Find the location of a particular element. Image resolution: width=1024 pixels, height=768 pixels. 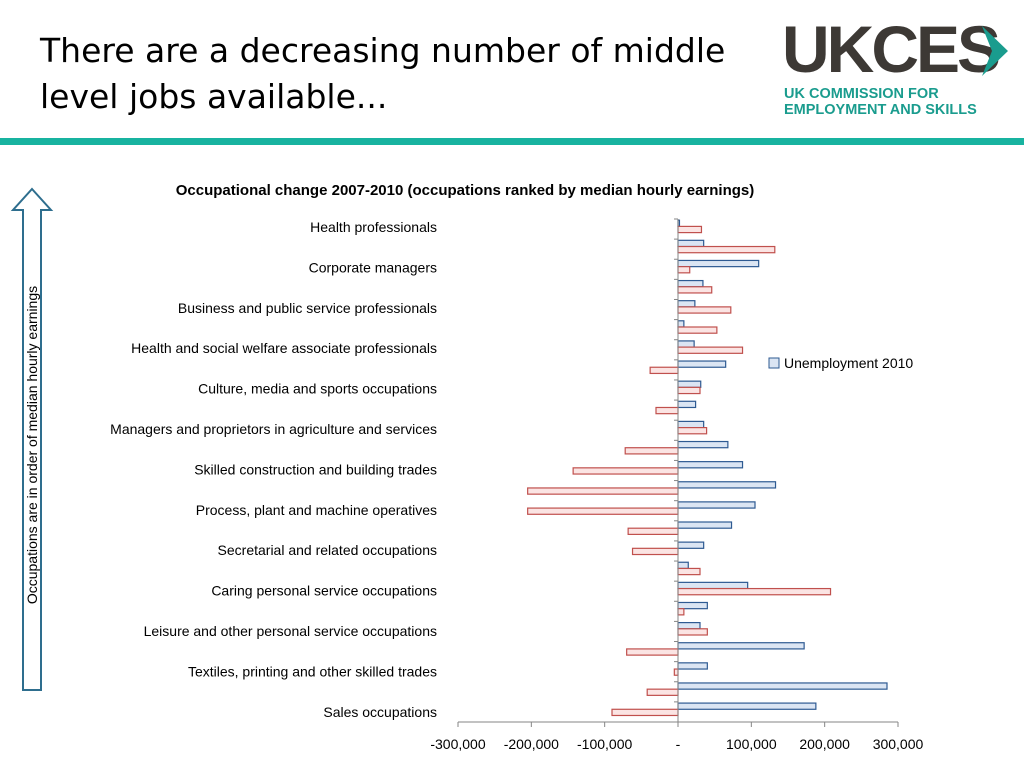

category-label: Corporate managers is located at coordinates (373, 267).